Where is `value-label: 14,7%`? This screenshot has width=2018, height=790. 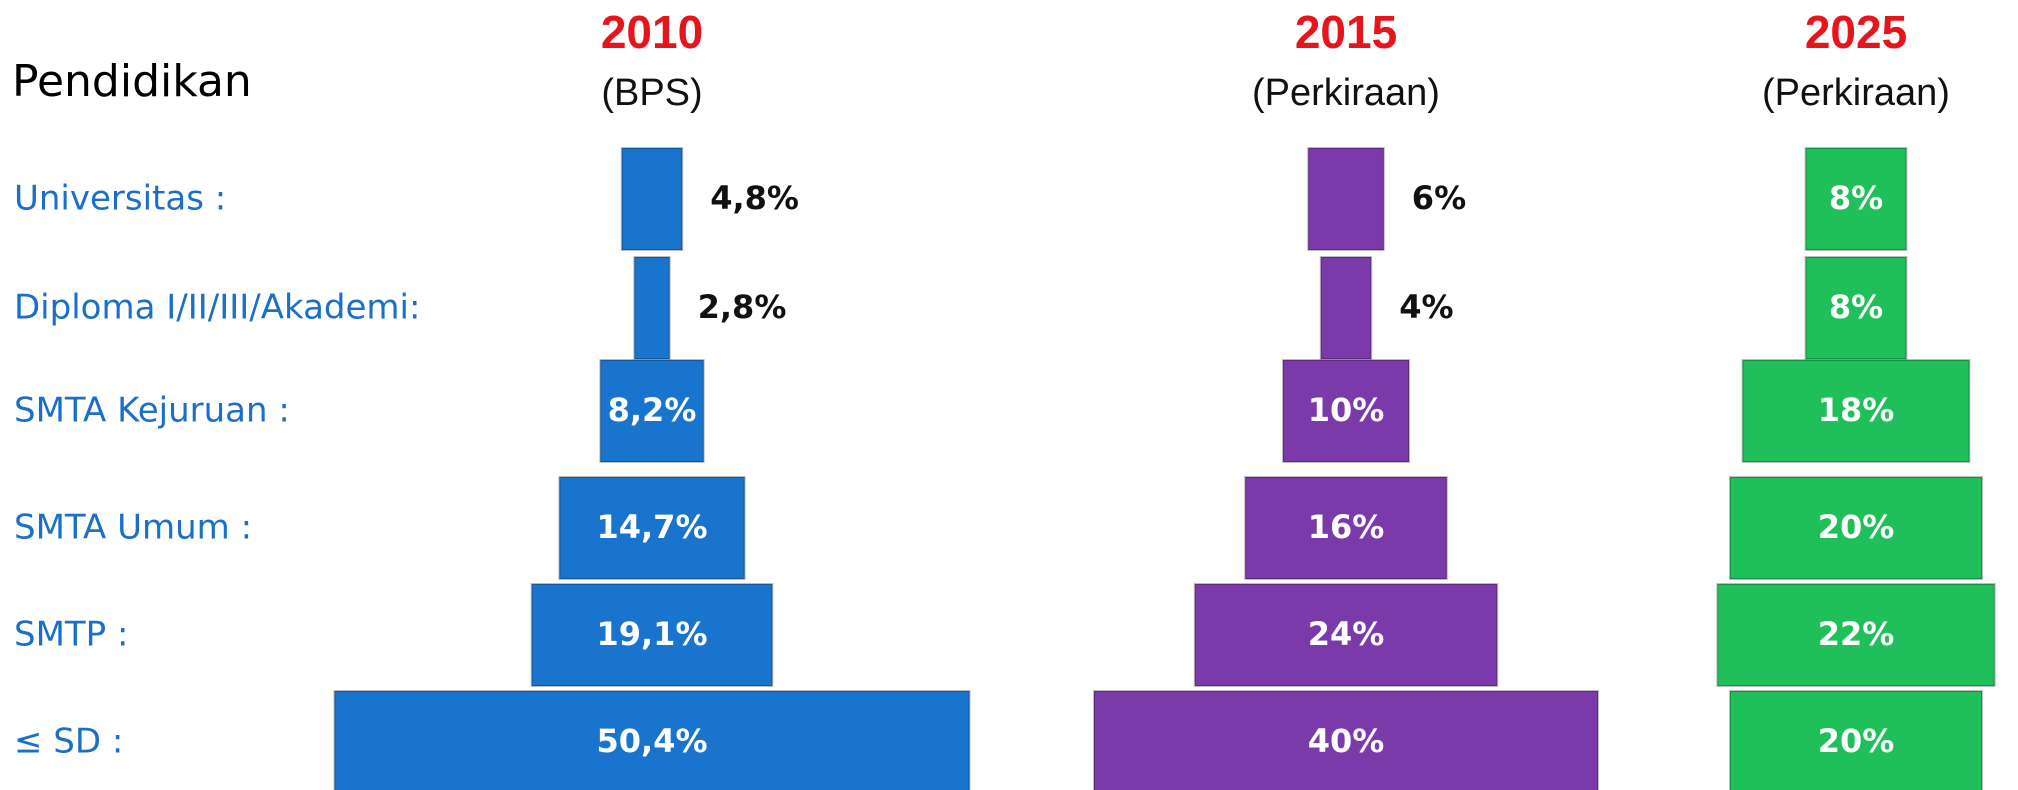 value-label: 14,7% is located at coordinates (651, 527).